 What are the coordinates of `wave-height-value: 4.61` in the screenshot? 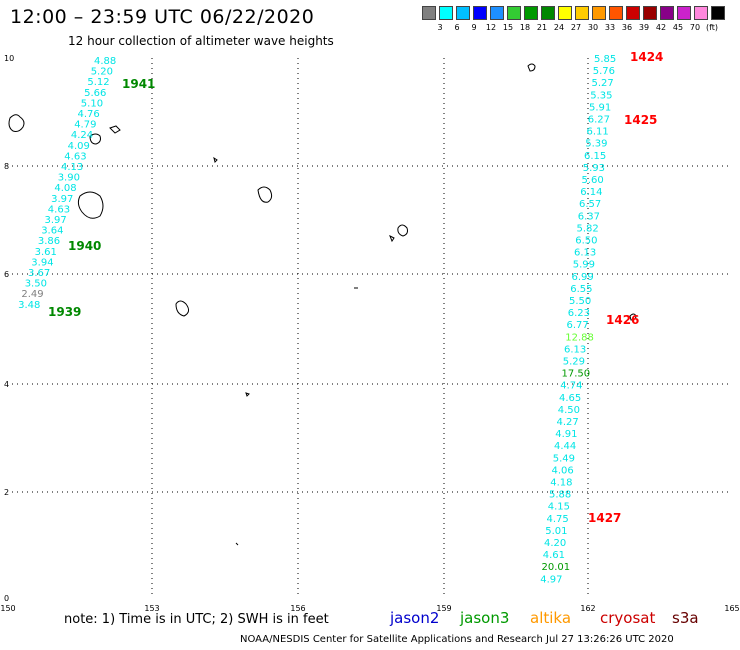 It's located at (554, 555).